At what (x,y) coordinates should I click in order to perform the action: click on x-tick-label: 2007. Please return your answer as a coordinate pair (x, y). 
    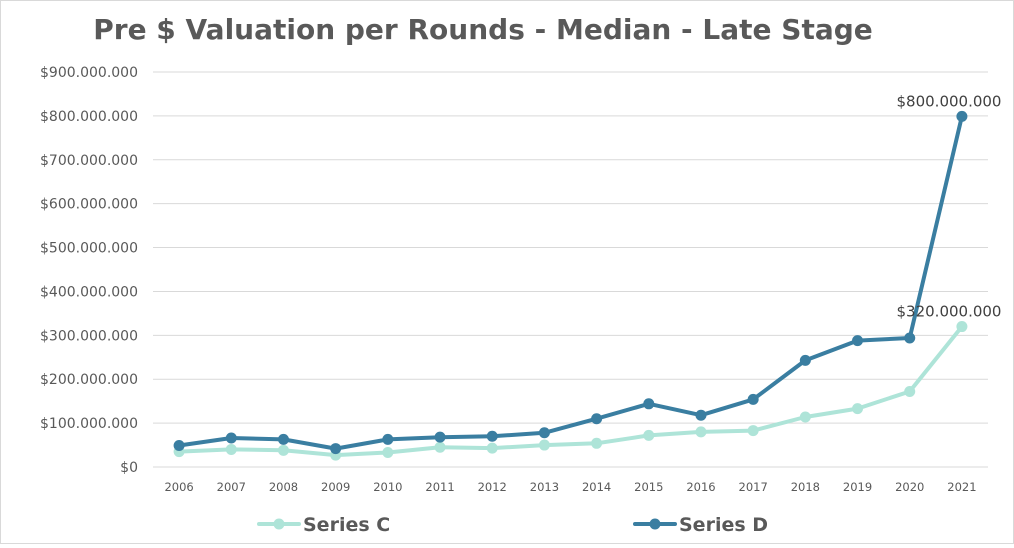
    Looking at the image, I should click on (231, 487).